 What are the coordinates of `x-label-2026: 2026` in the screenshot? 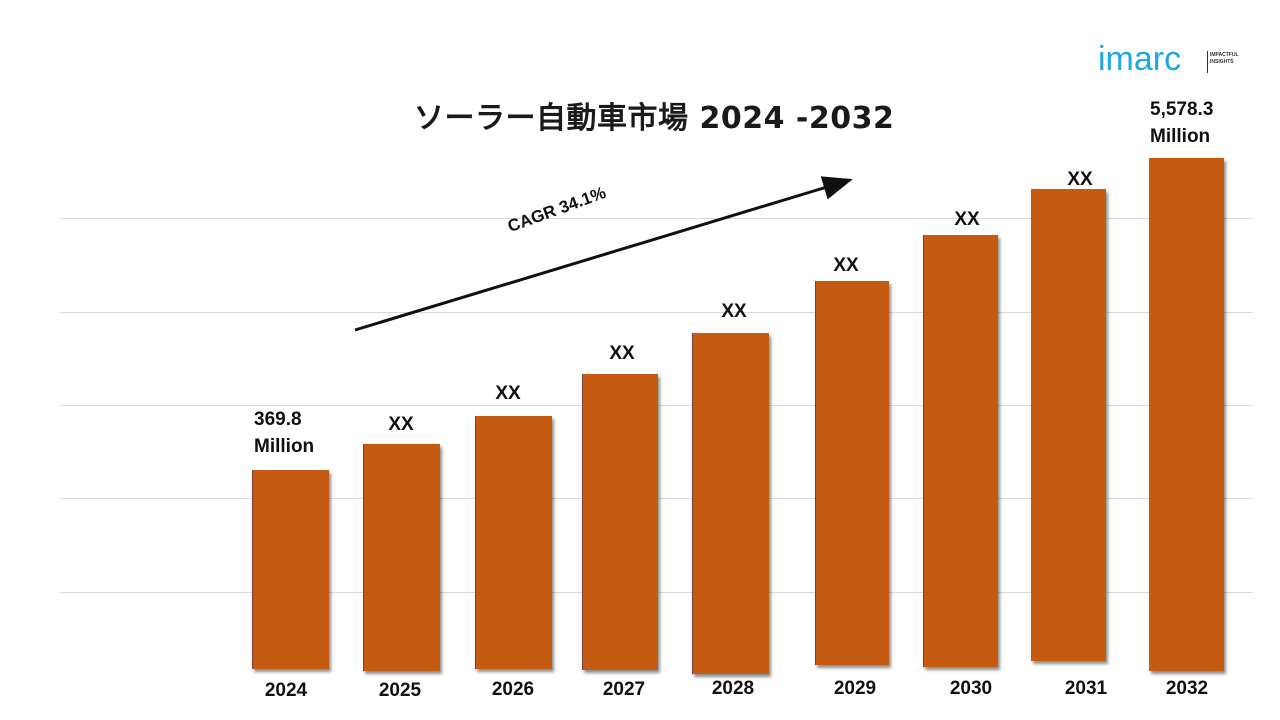 It's located at (513, 689).